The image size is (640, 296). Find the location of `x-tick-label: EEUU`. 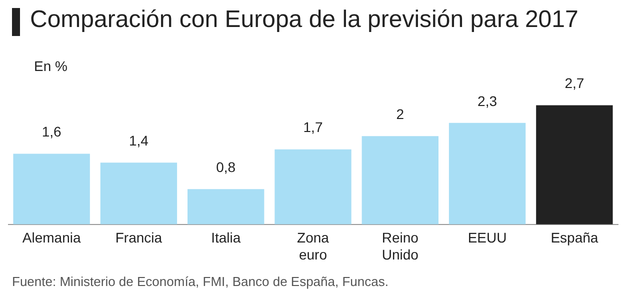

x-tick-label: EEUU is located at coordinates (487, 238).